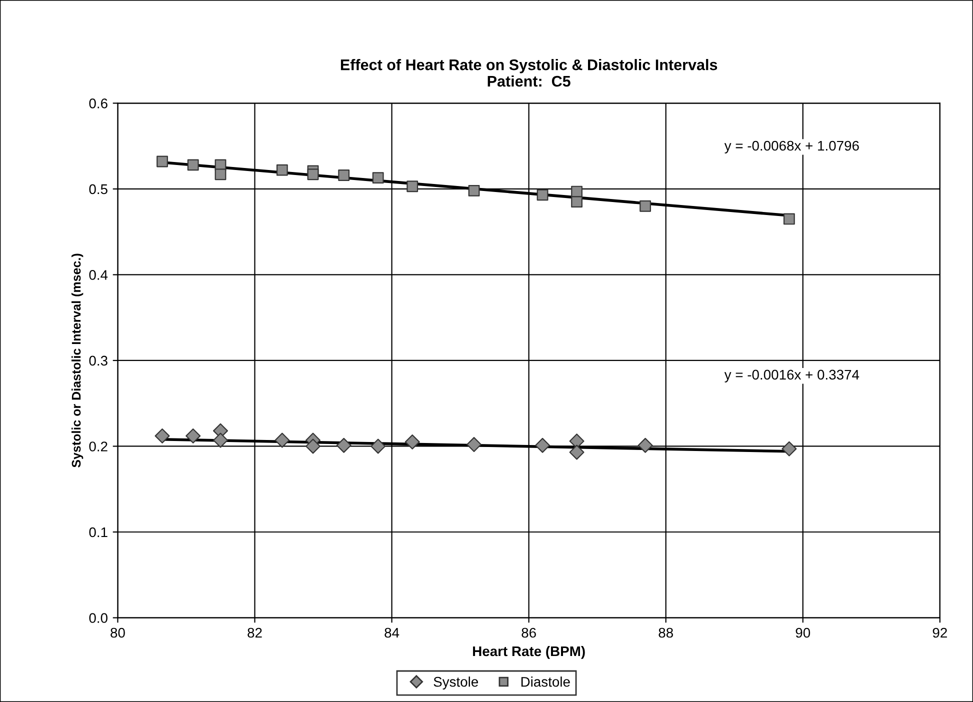 This screenshot has width=973, height=702. I want to click on x-tick-label: 88, so click(665, 633).